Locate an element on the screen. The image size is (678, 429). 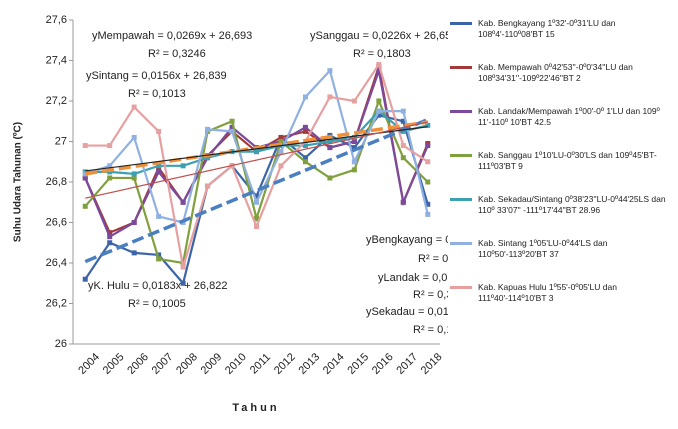
x-tick-label: 2016 is located at coordinates (383, 364).